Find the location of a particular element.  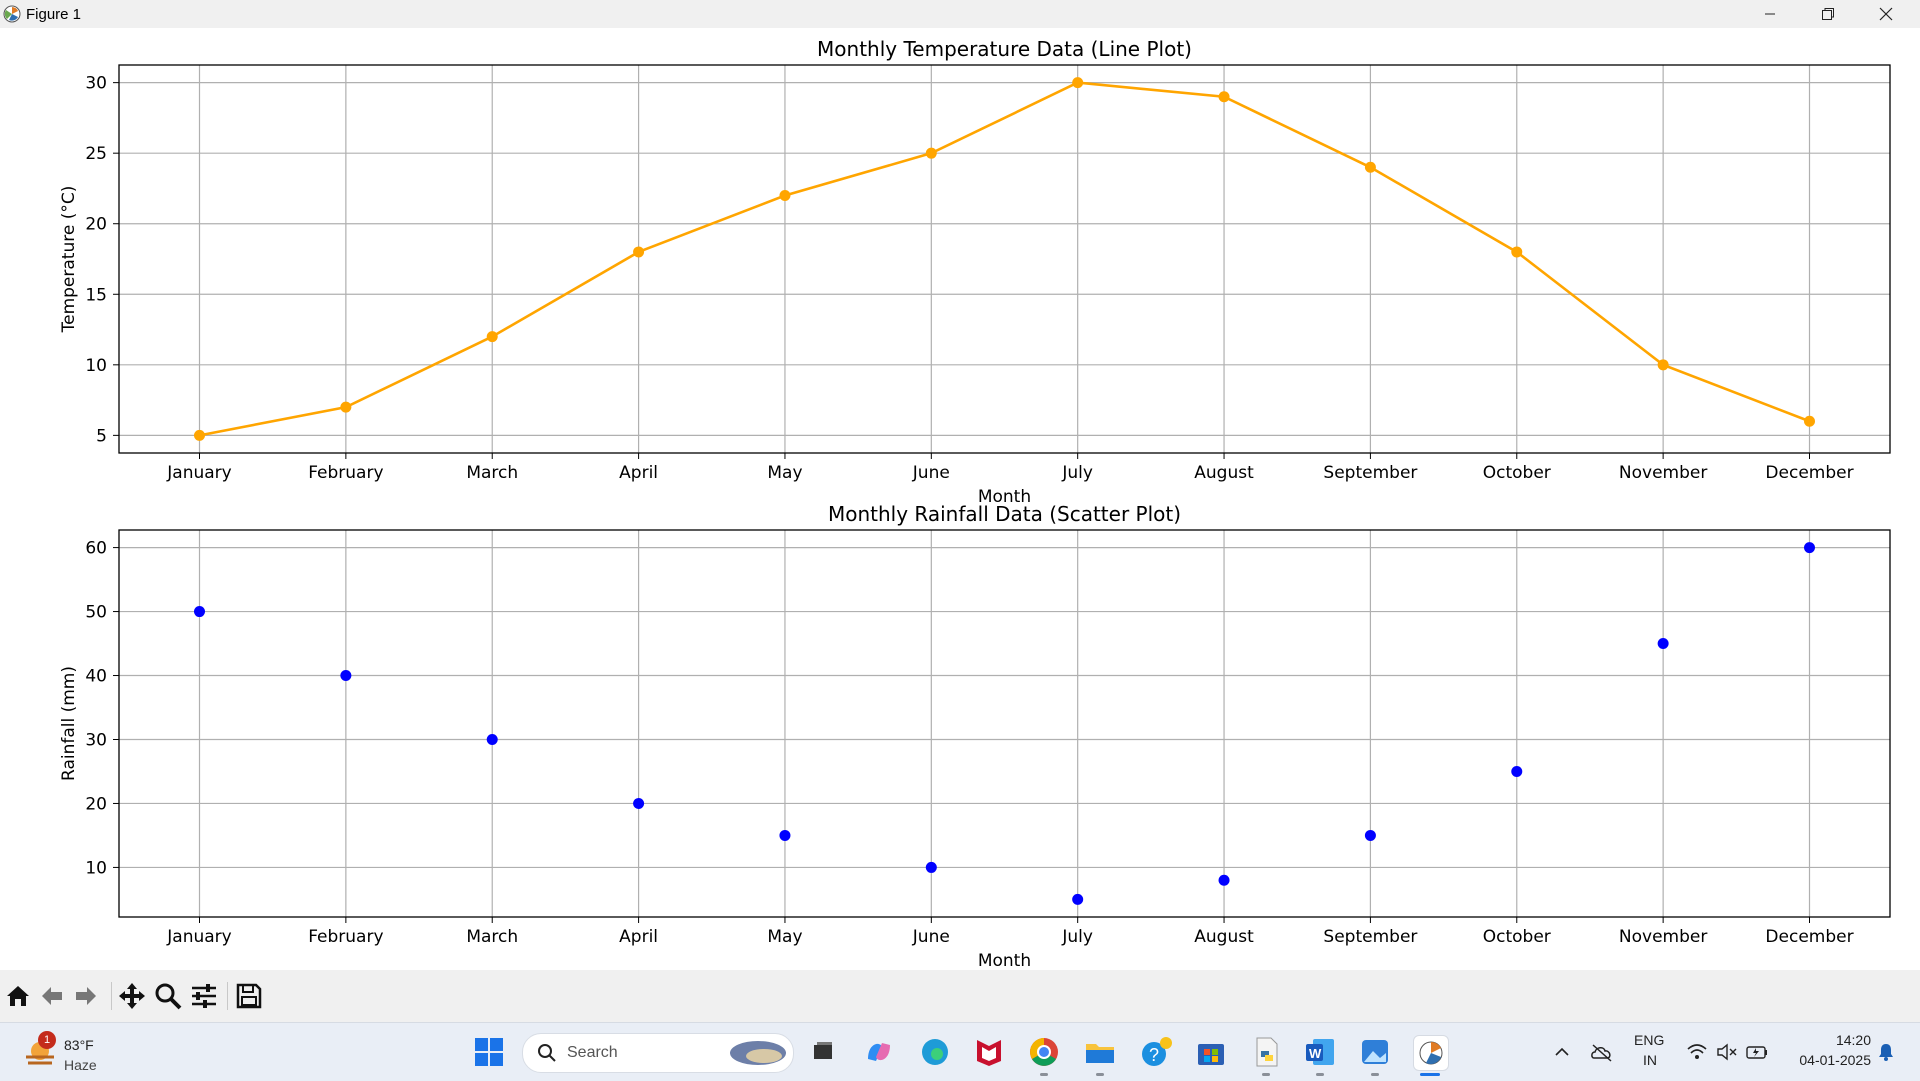

window-title-bar: Figure 1 is located at coordinates (960, 14).